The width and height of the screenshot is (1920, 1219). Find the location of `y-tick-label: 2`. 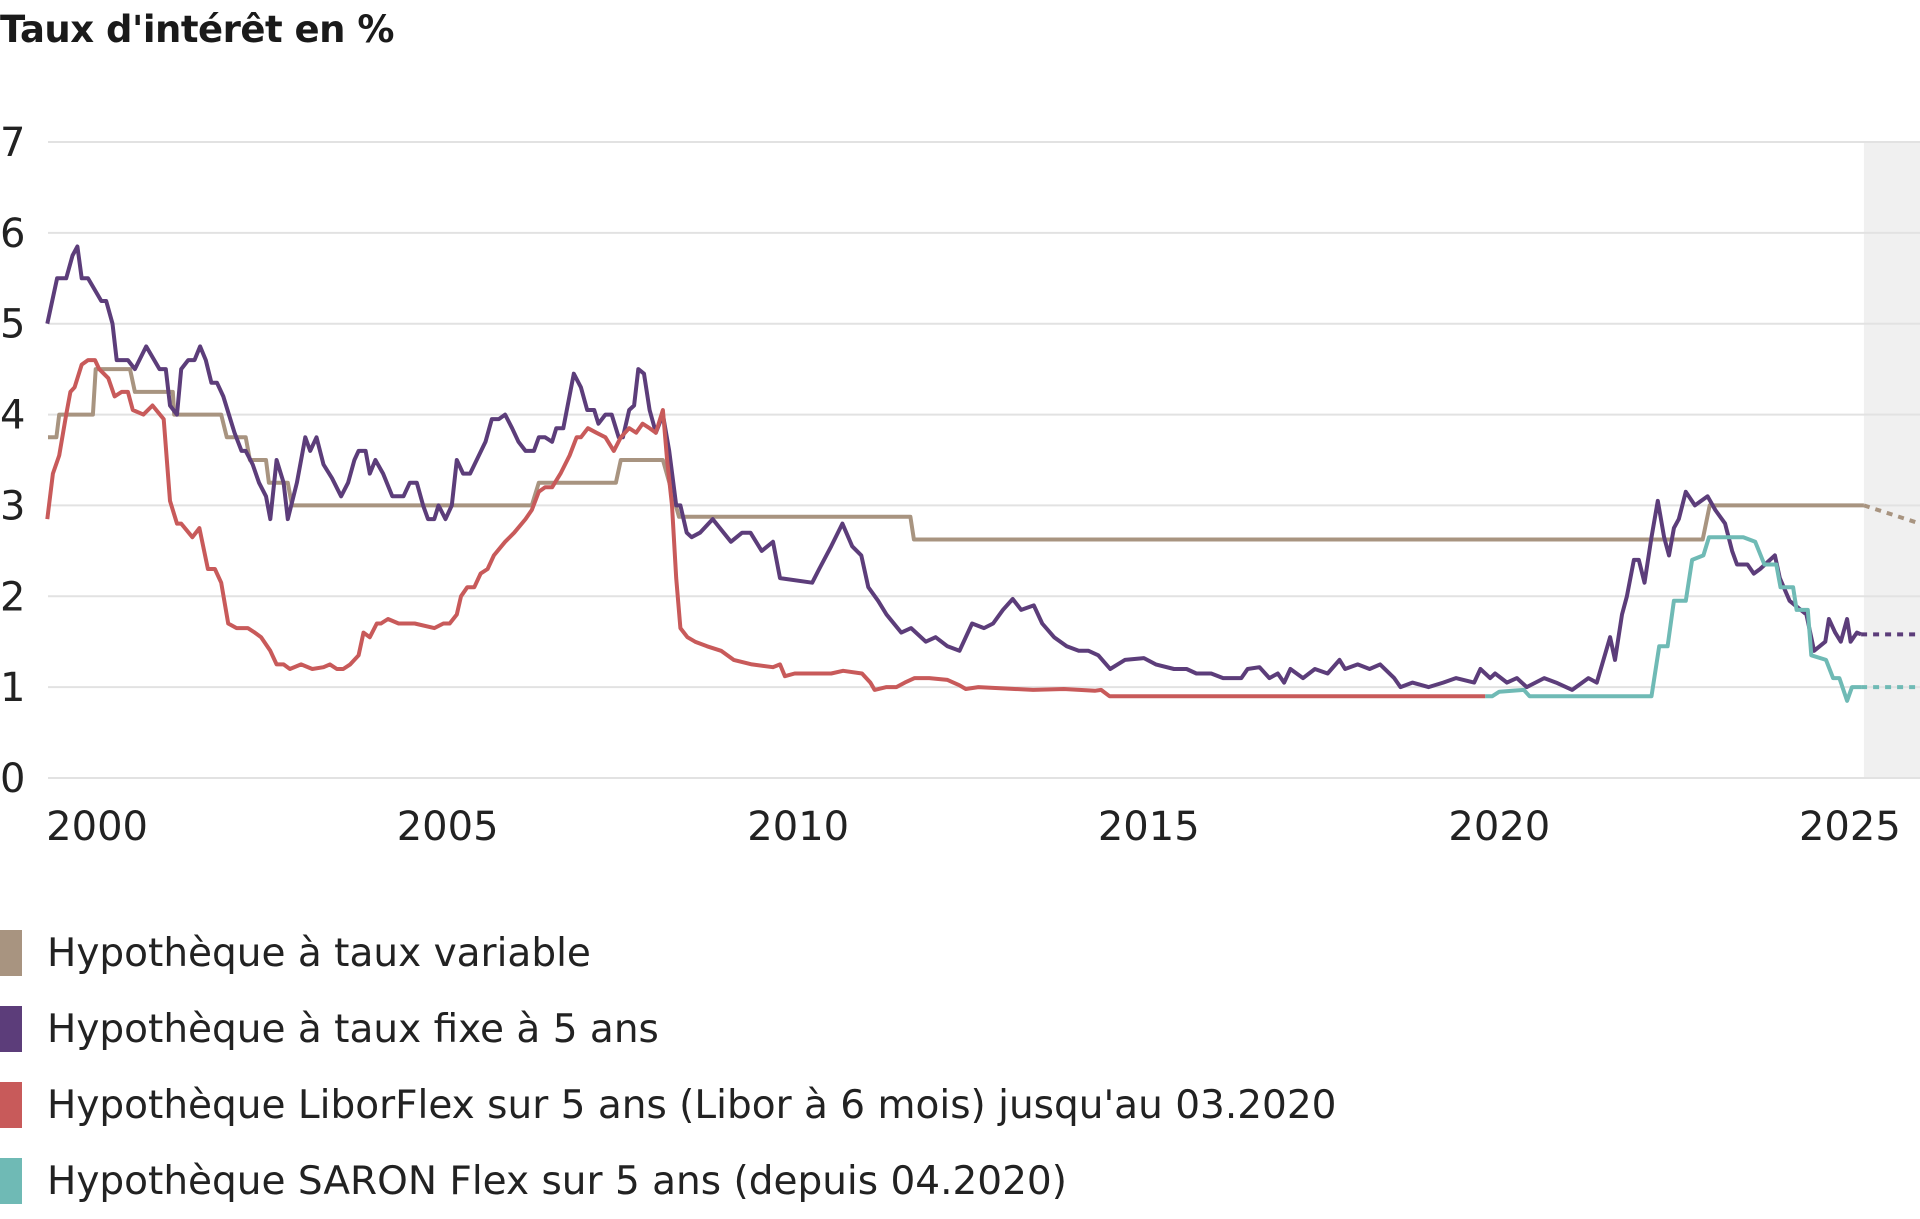

y-tick-label: 2 is located at coordinates (12, 597).